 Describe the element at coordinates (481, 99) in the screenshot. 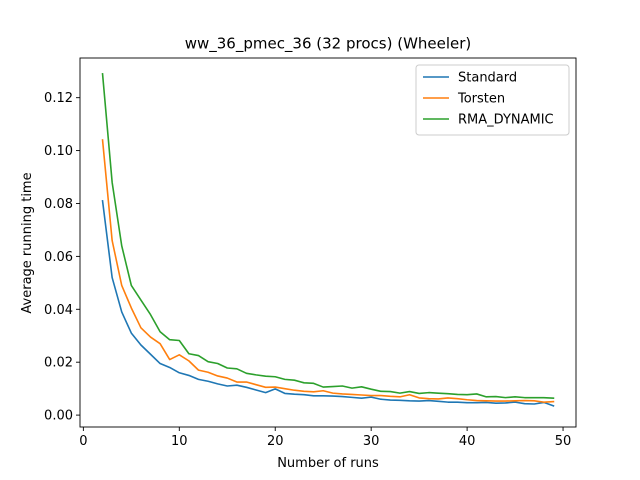

I see `legend-label: Torsten` at that location.